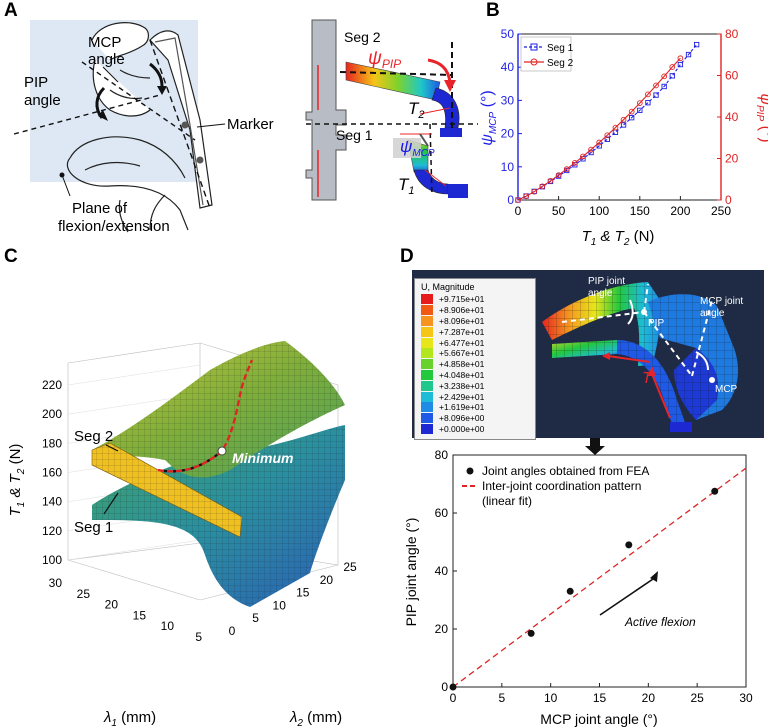  What do you see at coordinates (508, 134) in the screenshot?
I see `y-left-tick-label: 20` at bounding box center [508, 134].